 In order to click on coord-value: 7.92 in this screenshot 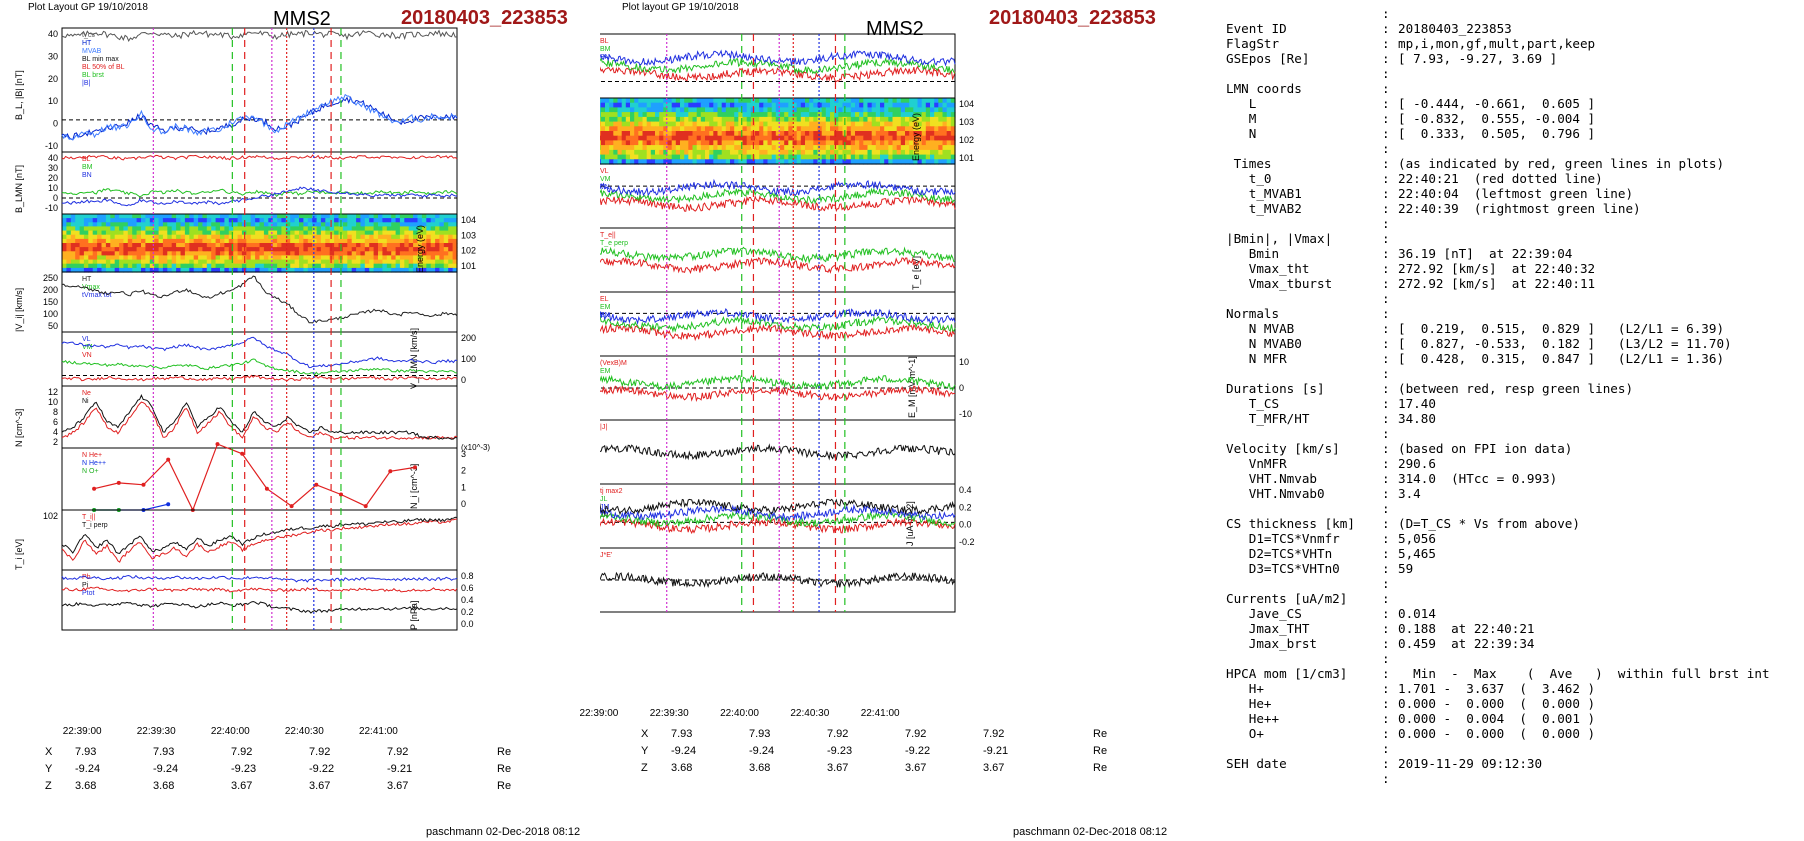, I will do `click(398, 751)`.